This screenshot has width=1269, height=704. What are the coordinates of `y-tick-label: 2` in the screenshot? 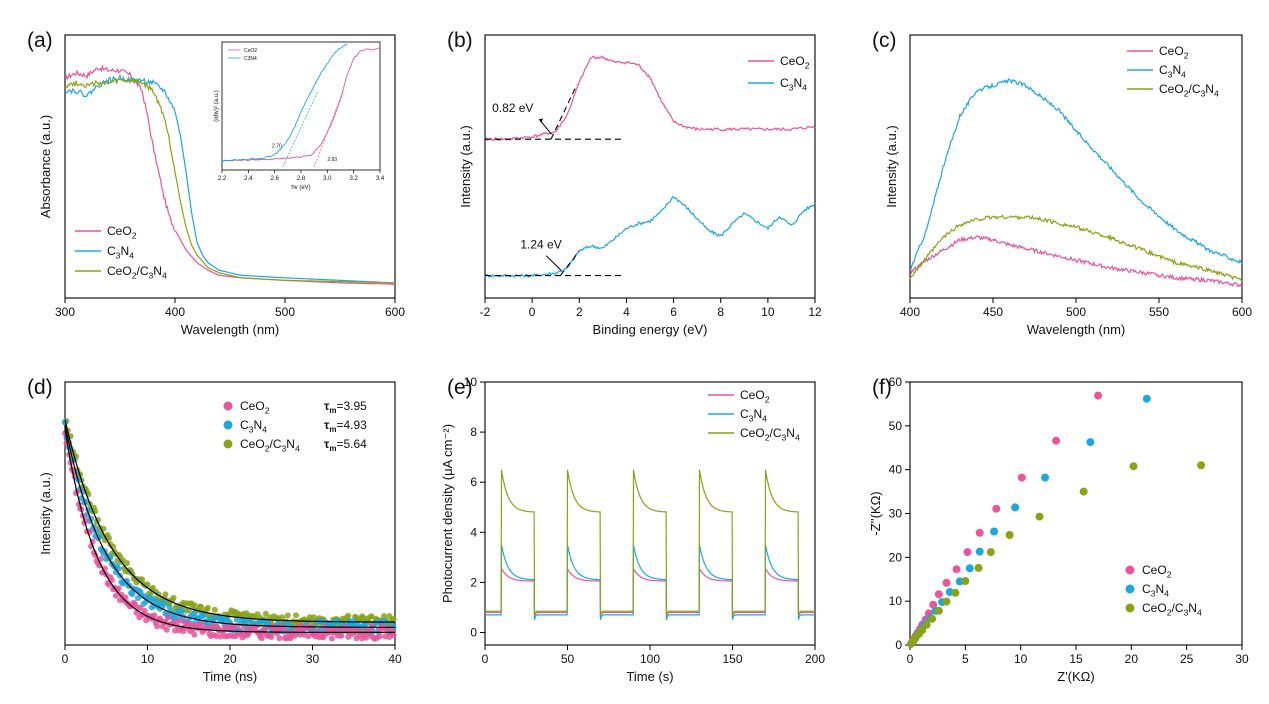 It's located at (473, 582).